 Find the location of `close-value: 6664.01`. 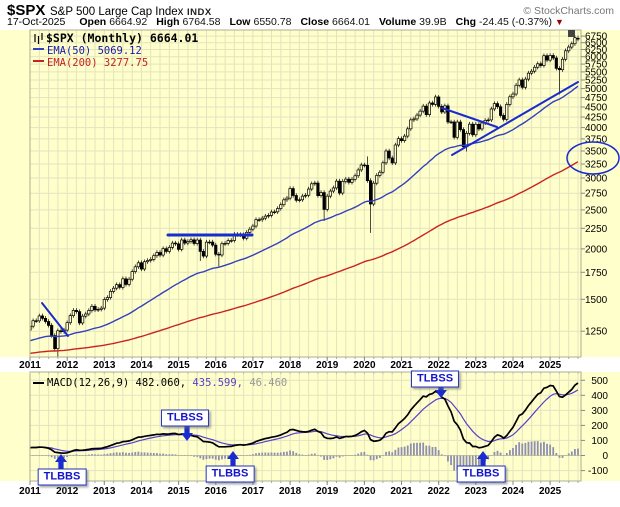

close-value: 6664.01 is located at coordinates (351, 22).